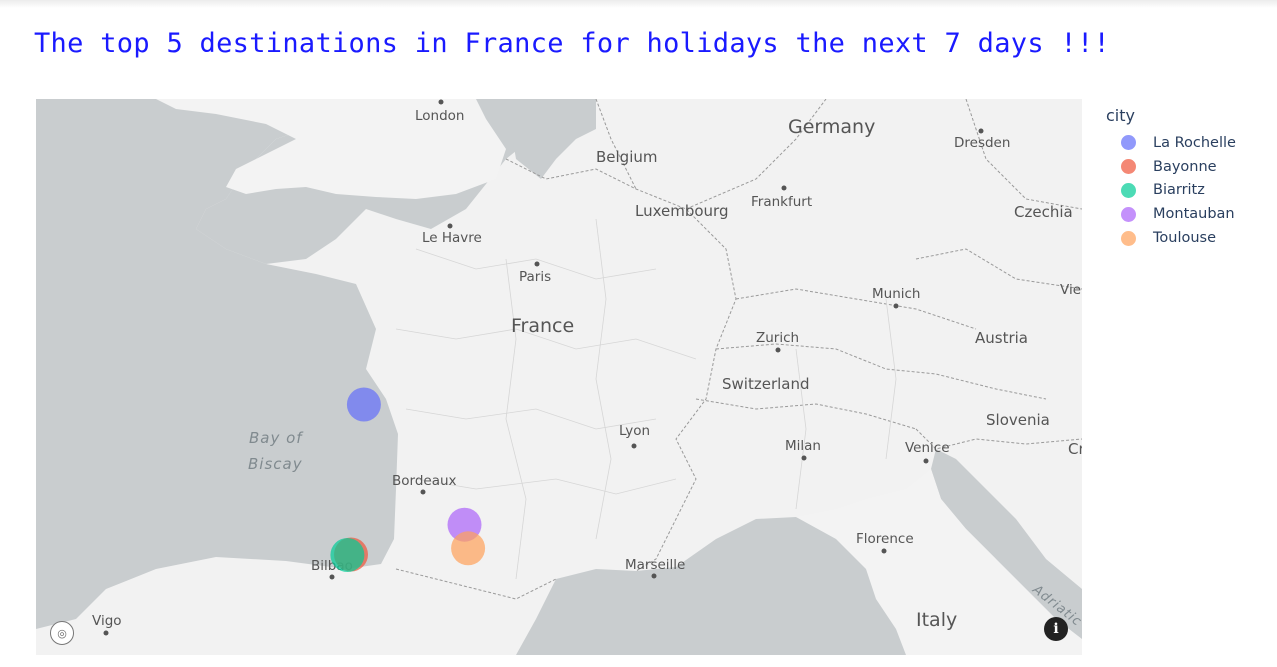 This screenshot has width=1277, height=667. I want to click on map-label-london: London, so click(440, 116).